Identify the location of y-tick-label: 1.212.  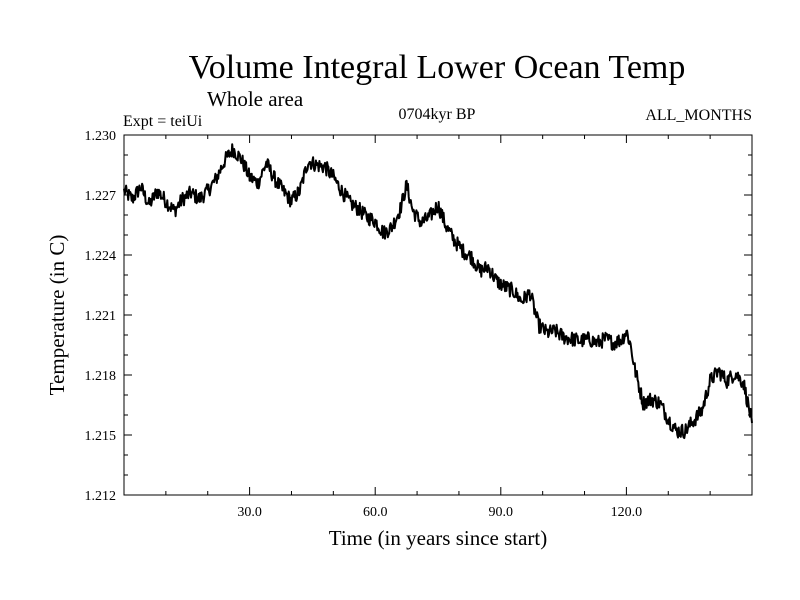
(101, 496).